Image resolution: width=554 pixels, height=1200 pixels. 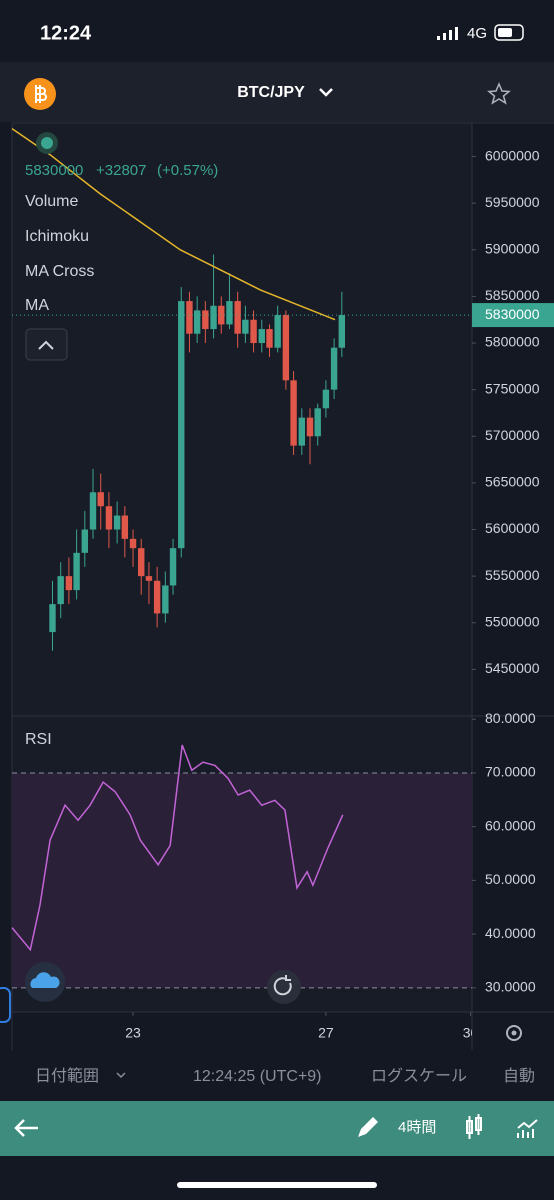 I want to click on x-axis: 23 27 30, so click(x=302, y=1033).